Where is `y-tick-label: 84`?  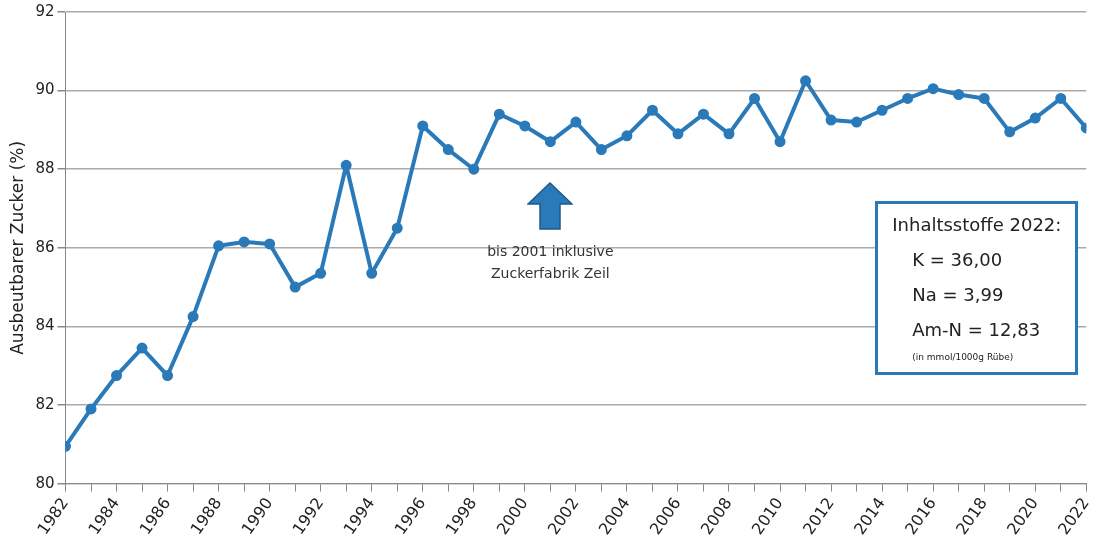 y-tick-label: 84 is located at coordinates (45, 325).